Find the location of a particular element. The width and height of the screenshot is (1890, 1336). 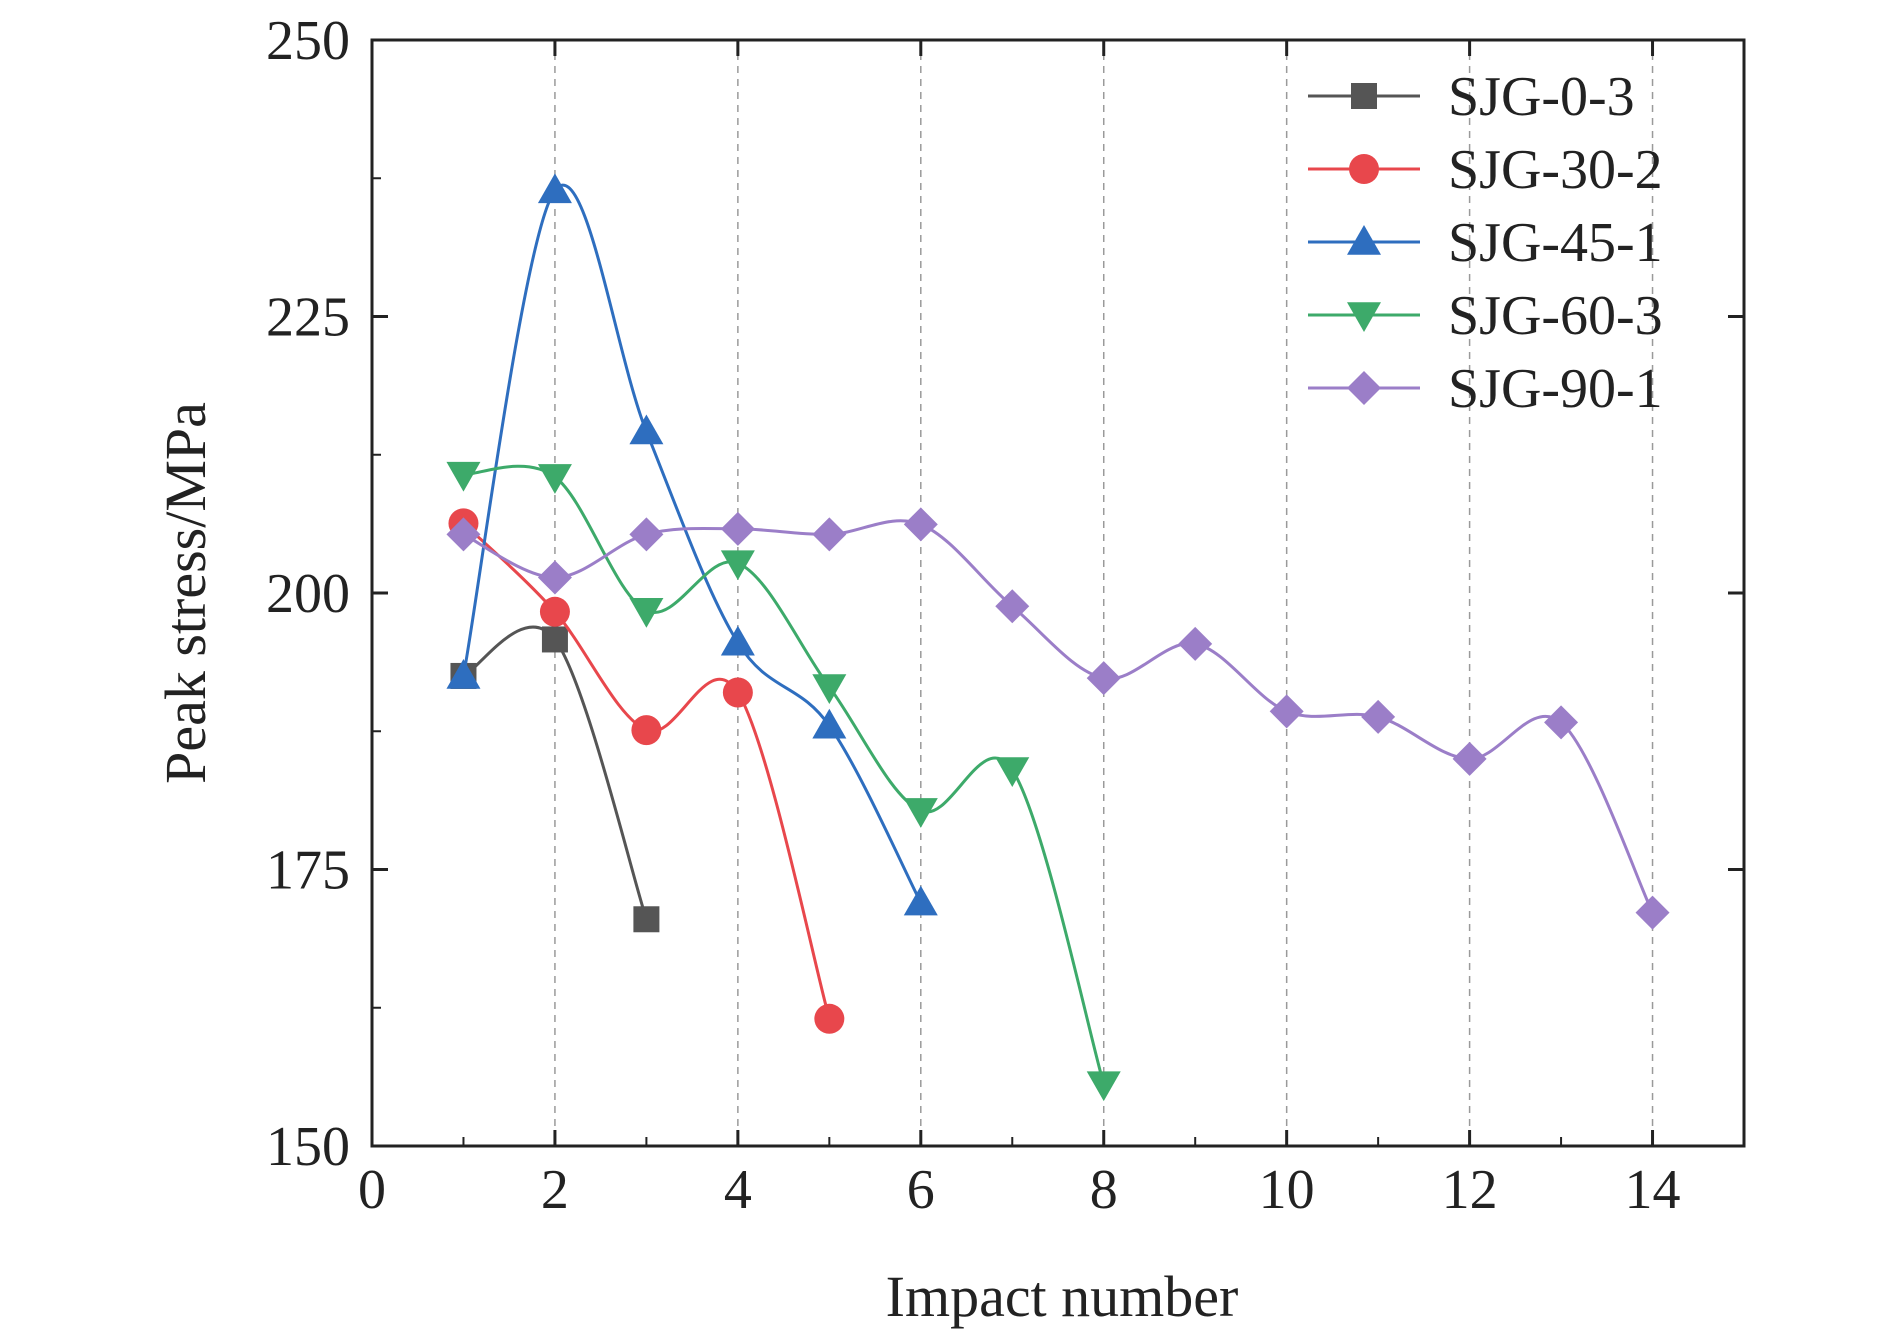

legend: SJG-0-3 SJG-30-2 SJG-45-1 SJG-60-3 SJG-90-1 is located at coordinates (1485, 243).